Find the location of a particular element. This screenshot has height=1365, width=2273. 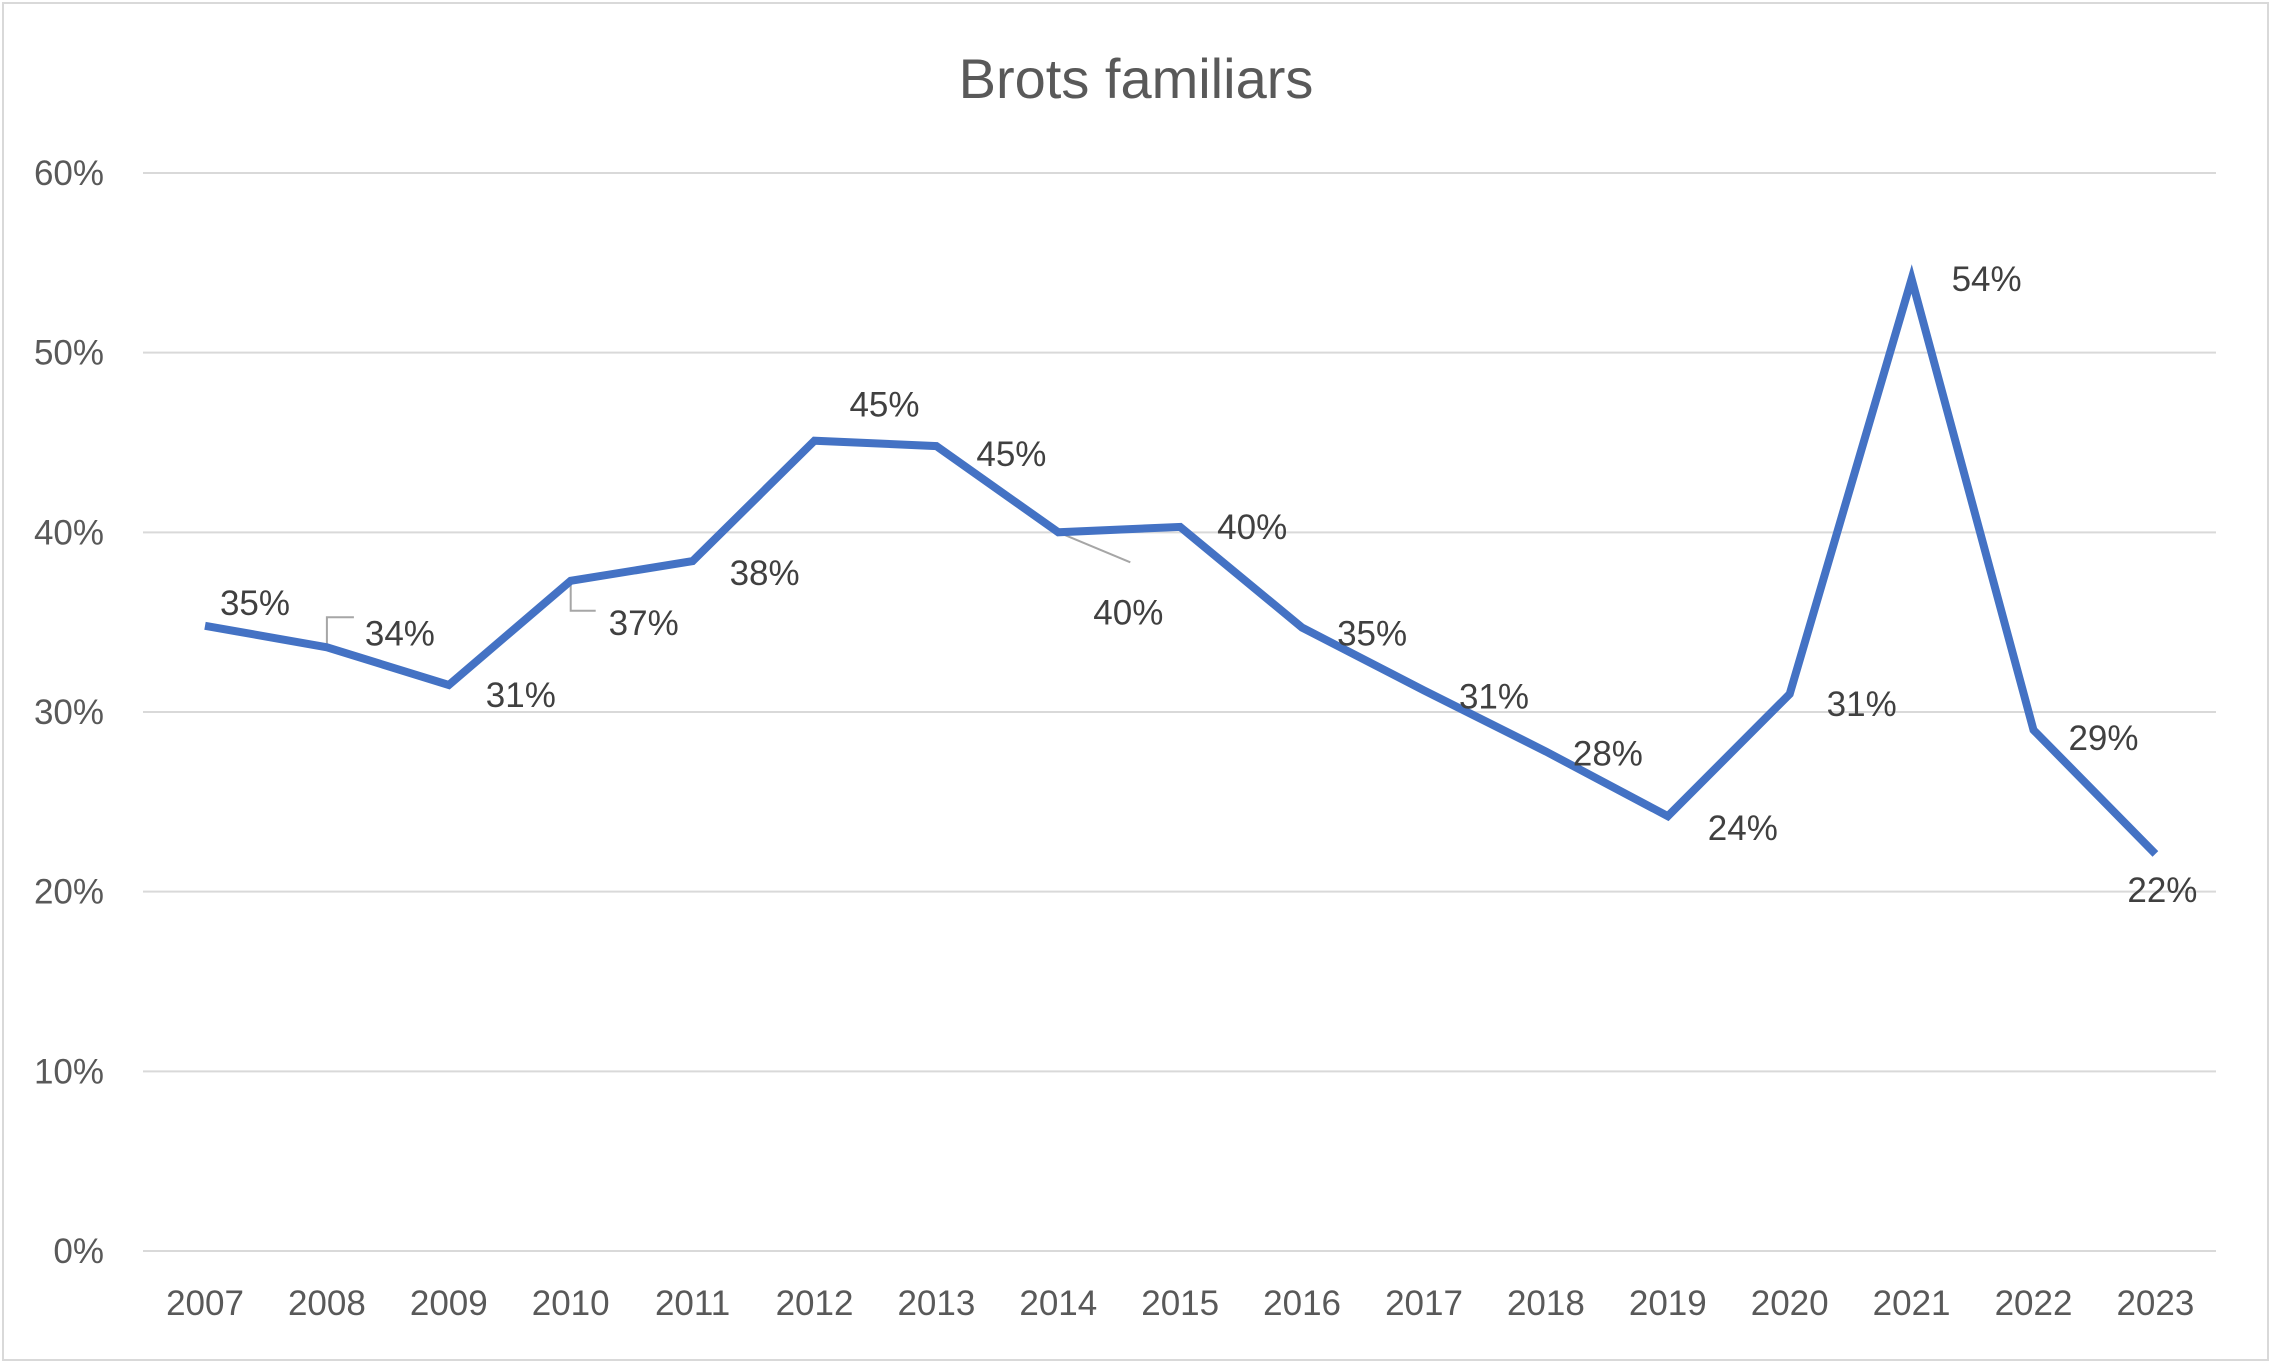

x-tick-label: 2023 is located at coordinates (2155, 1303).